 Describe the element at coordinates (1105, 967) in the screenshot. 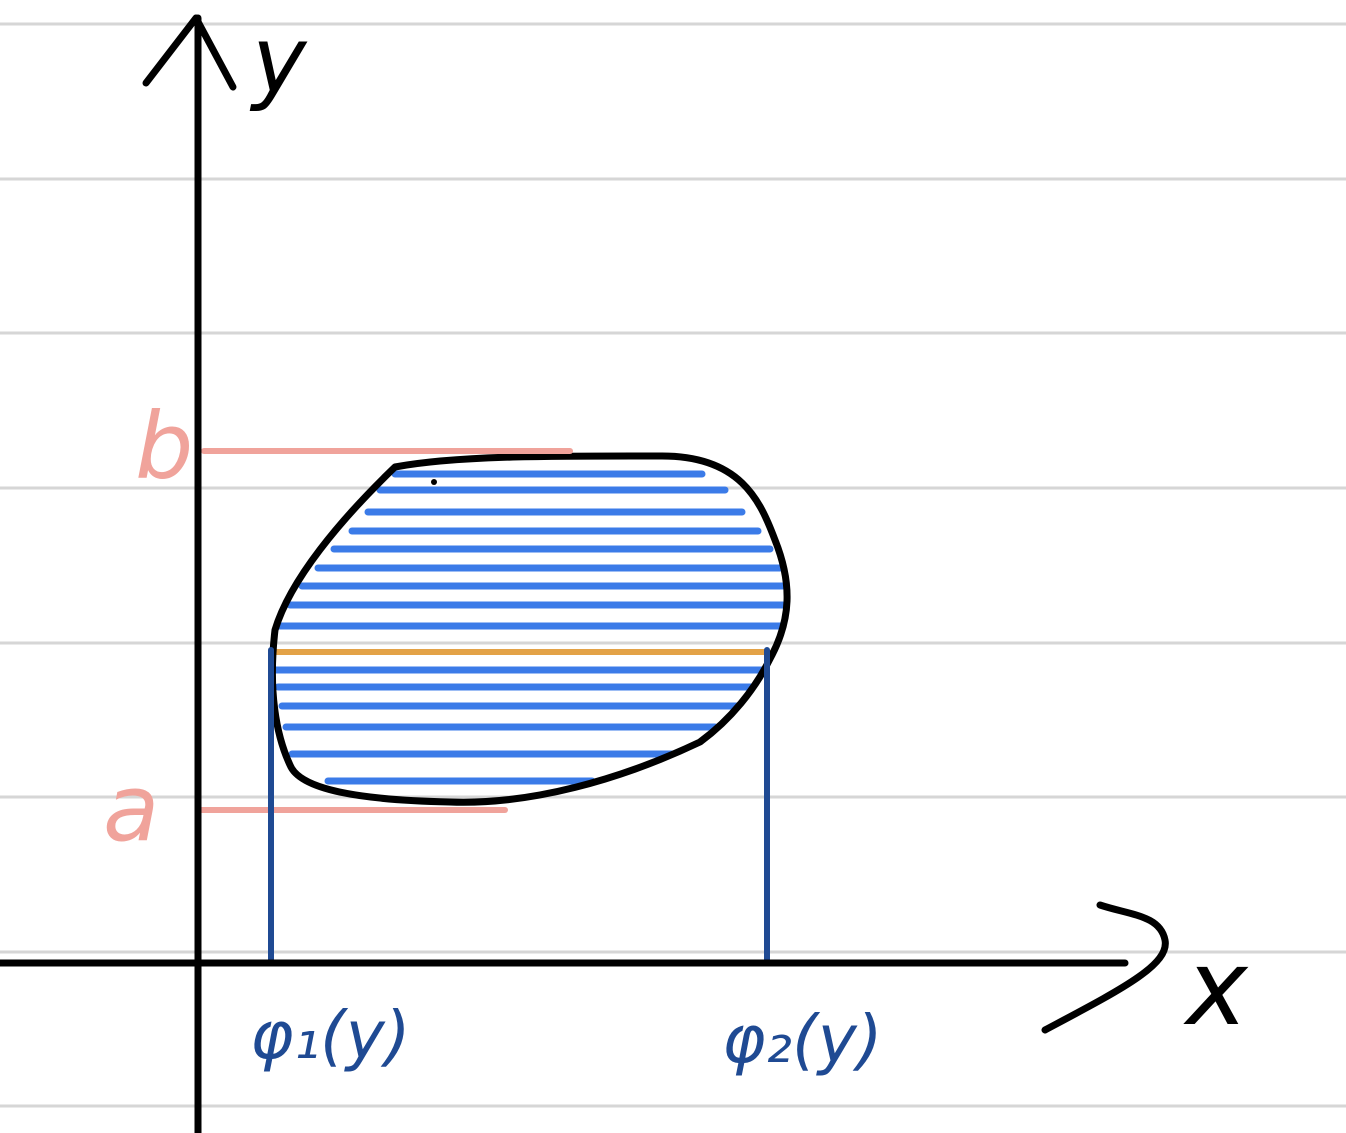

I see `arrowhead-right-icon` at that location.